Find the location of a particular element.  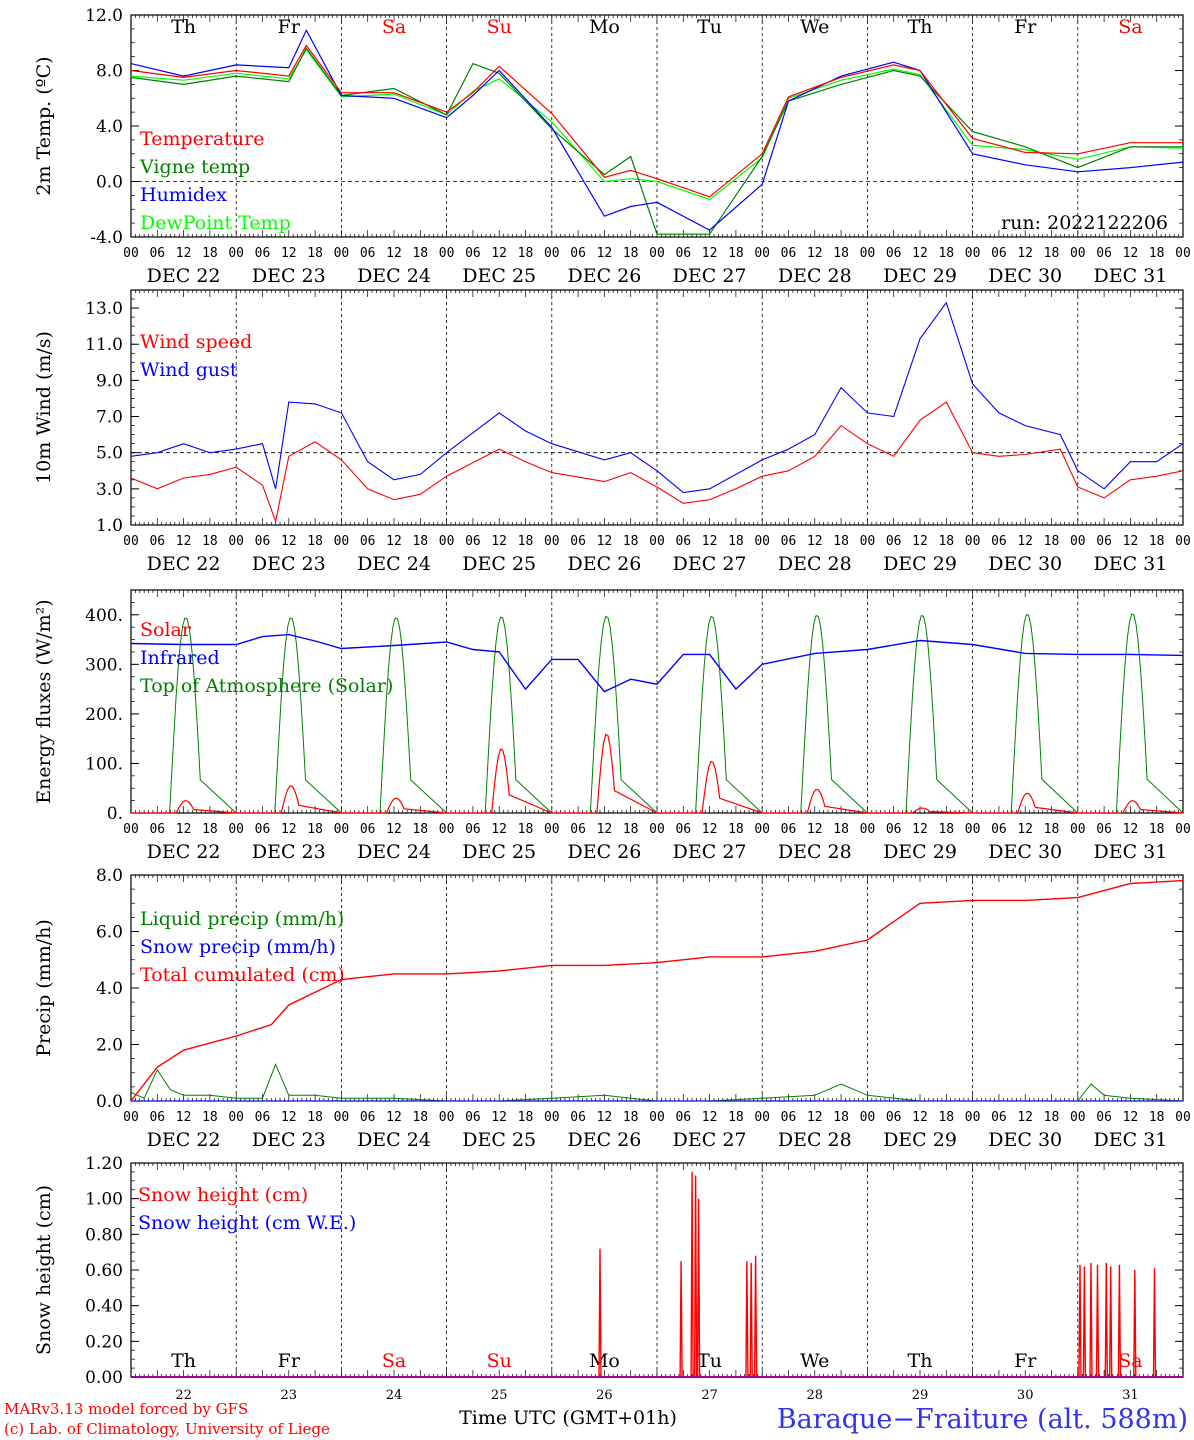

date-label: DEC 23 is located at coordinates (289, 1140).